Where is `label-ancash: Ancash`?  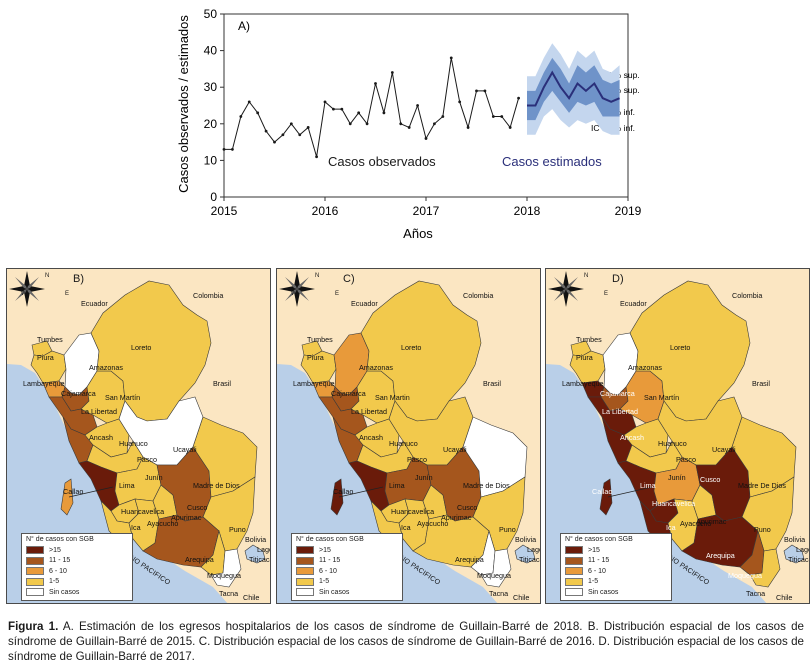
label-ancash: Ancash is located at coordinates (101, 437).